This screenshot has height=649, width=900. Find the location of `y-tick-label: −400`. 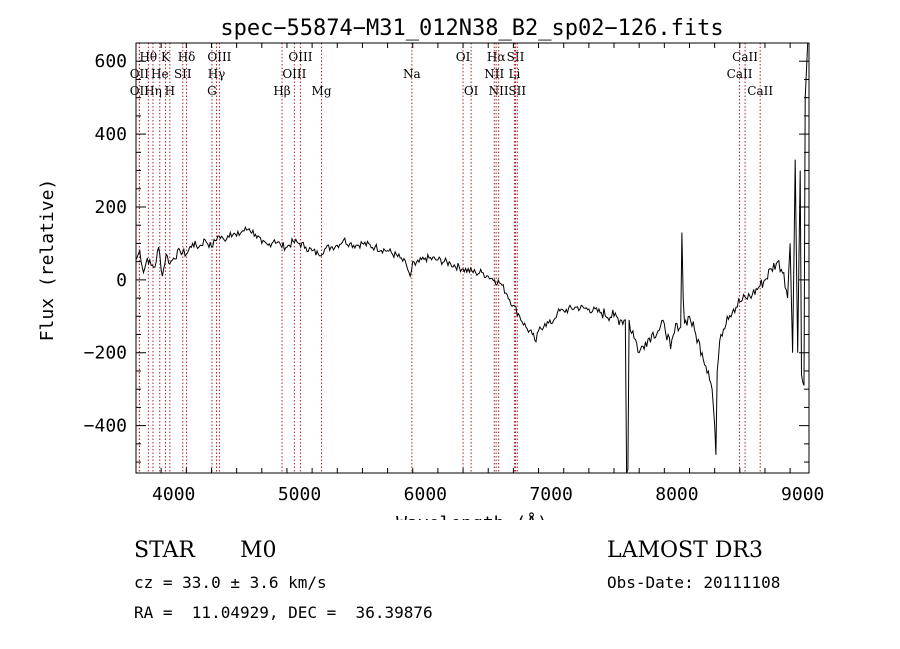

y-tick-label: −400 is located at coordinates (105, 426).